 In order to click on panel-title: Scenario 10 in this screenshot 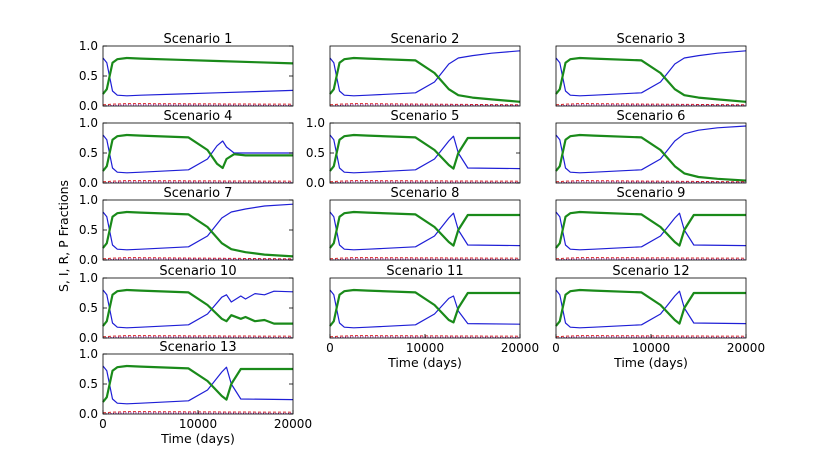, I will do `click(197, 271)`.